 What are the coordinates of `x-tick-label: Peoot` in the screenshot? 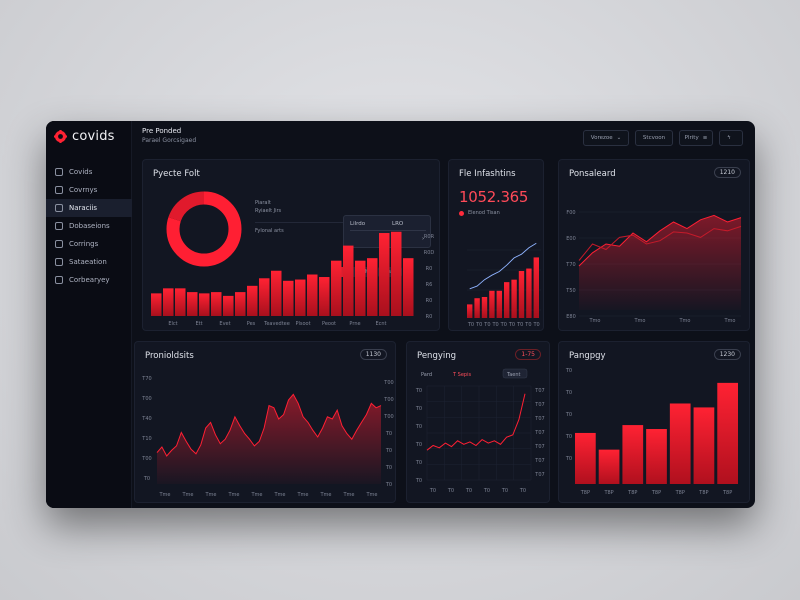 It's located at (329, 324).